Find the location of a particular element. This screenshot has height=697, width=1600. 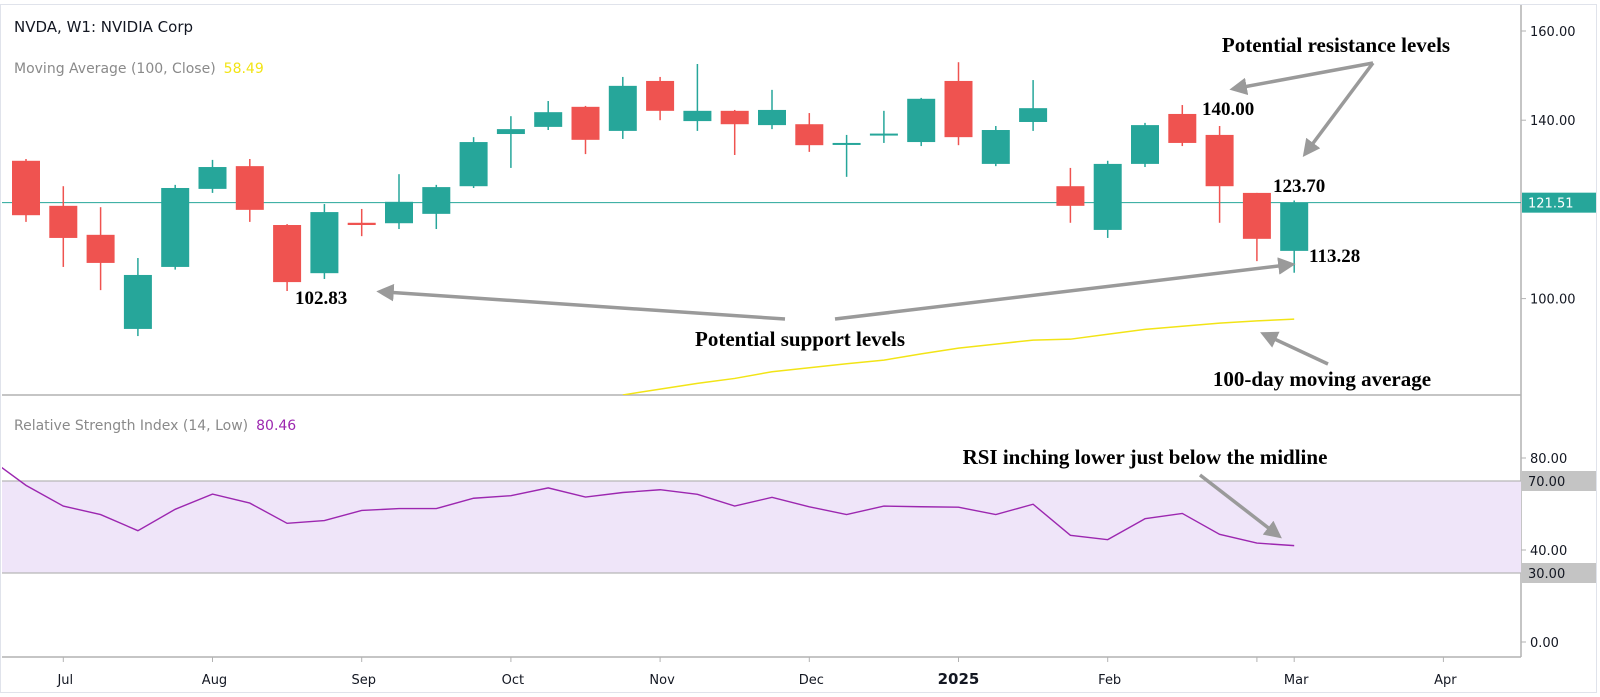

rsi-axis-label: 40.00 is located at coordinates (1548, 551).